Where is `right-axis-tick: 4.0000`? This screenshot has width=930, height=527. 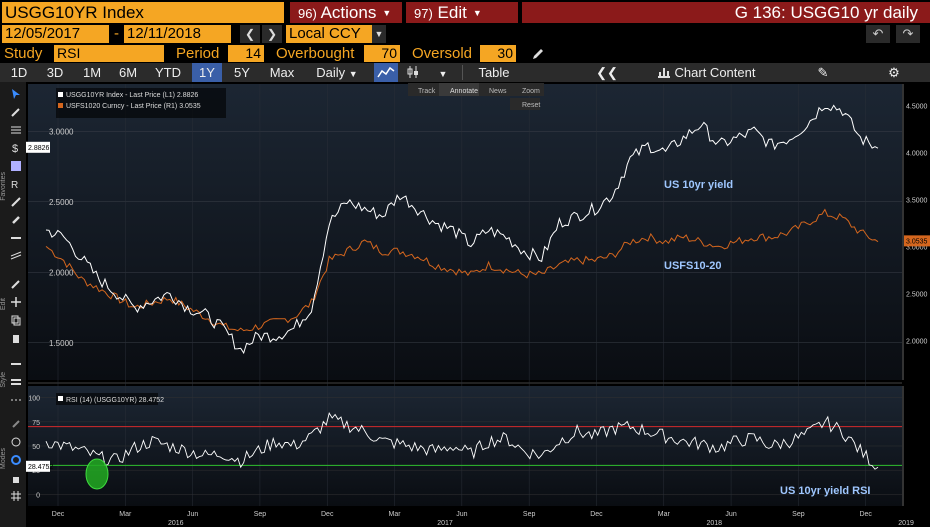 right-axis-tick: 4.0000 is located at coordinates (917, 153).